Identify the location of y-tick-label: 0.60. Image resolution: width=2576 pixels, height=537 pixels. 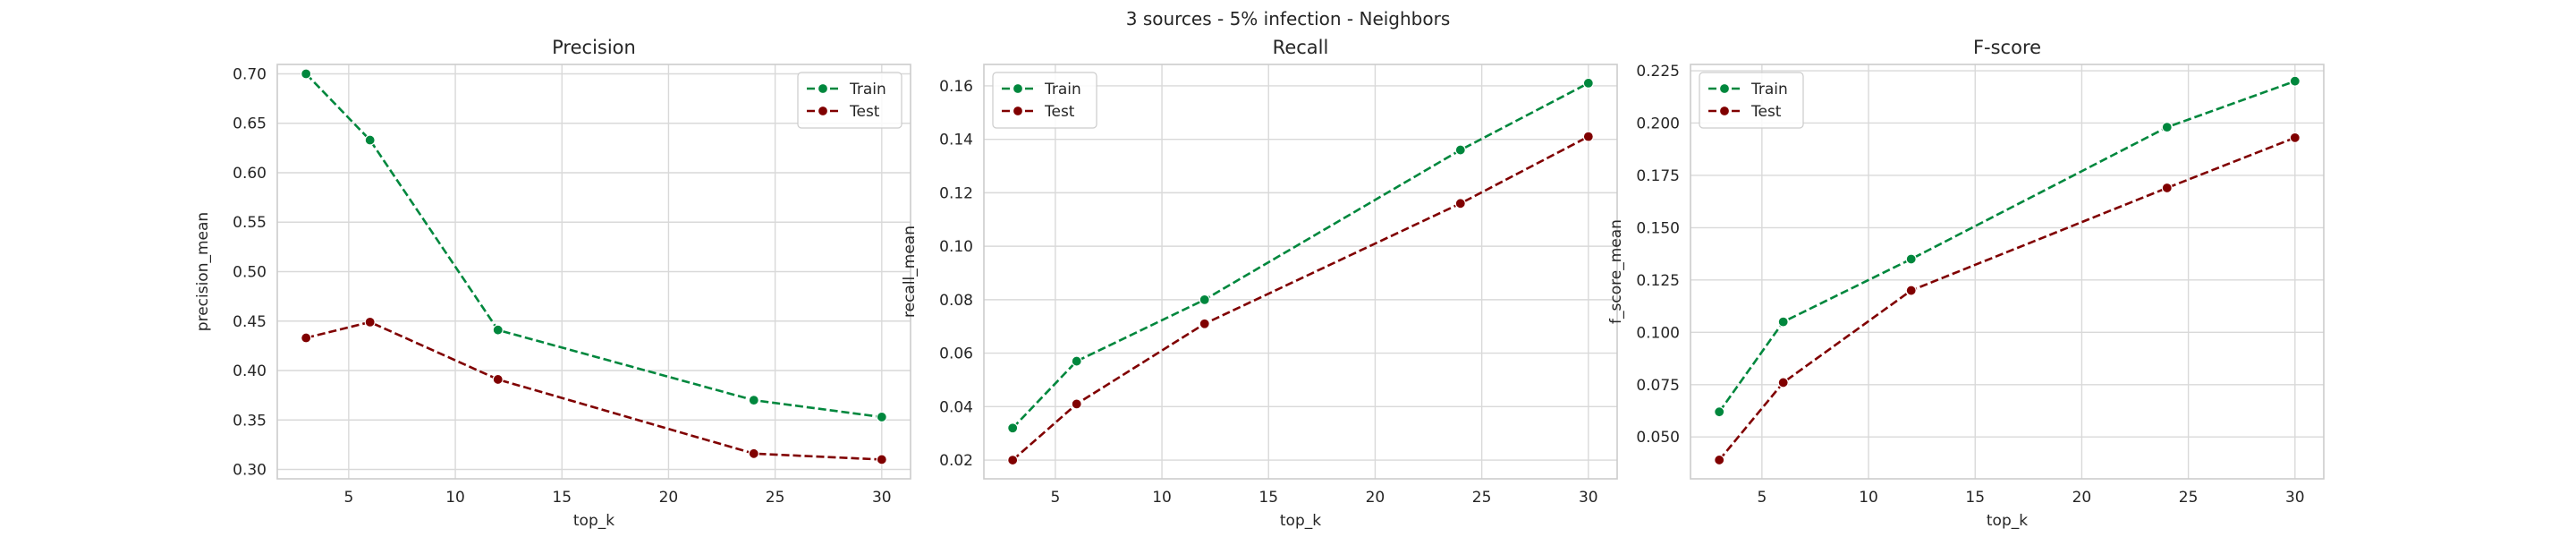
(250, 174).